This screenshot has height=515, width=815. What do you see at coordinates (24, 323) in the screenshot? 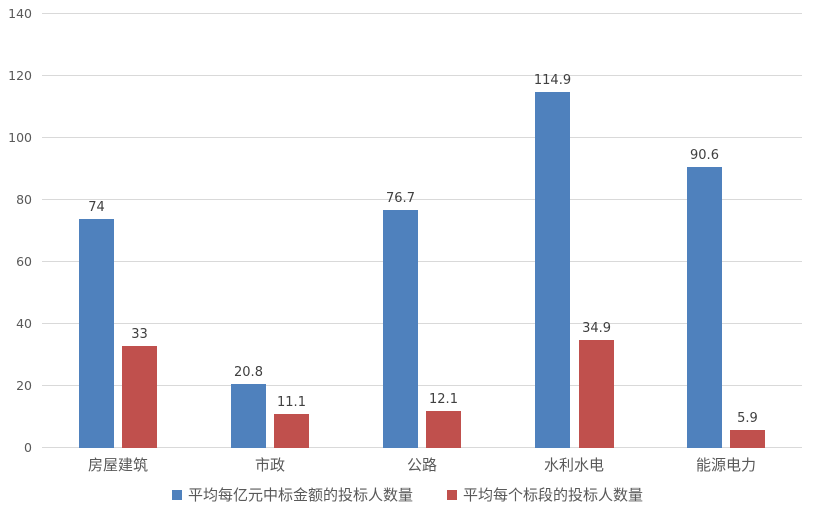
I see `y-tick-label: 40` at bounding box center [24, 323].